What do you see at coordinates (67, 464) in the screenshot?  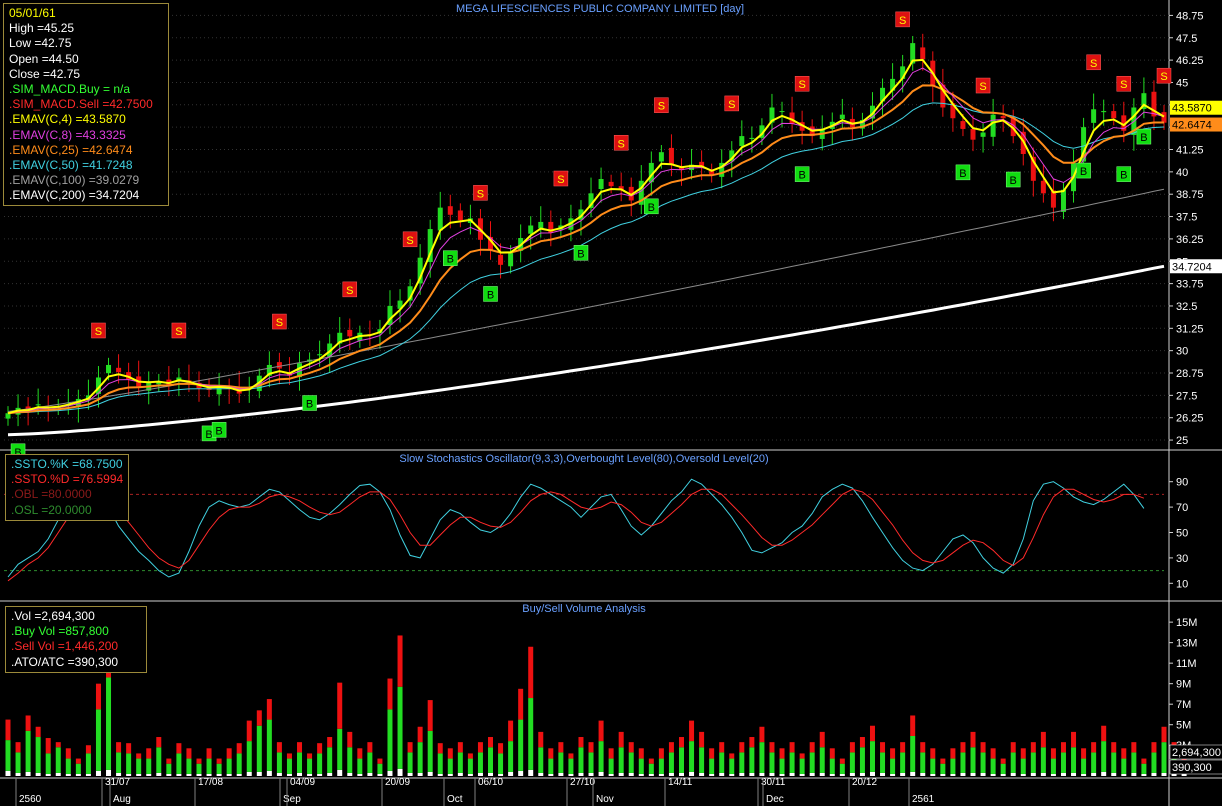 I see `readout-line: .SSTO.%K =68.7500` at bounding box center [67, 464].